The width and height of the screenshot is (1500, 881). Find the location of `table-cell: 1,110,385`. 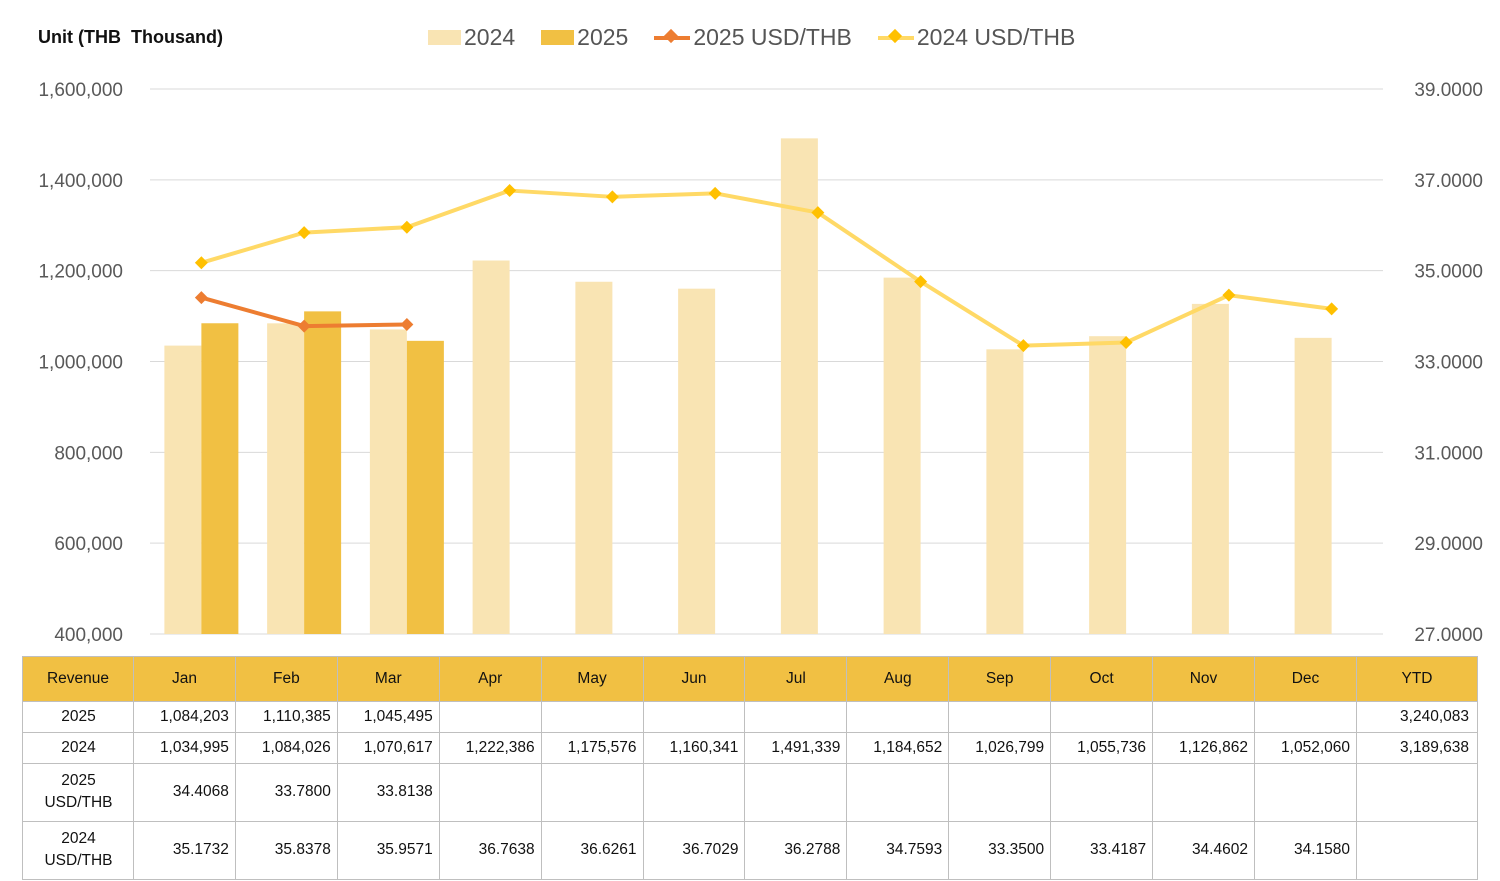

table-cell: 1,110,385 is located at coordinates (286, 717).